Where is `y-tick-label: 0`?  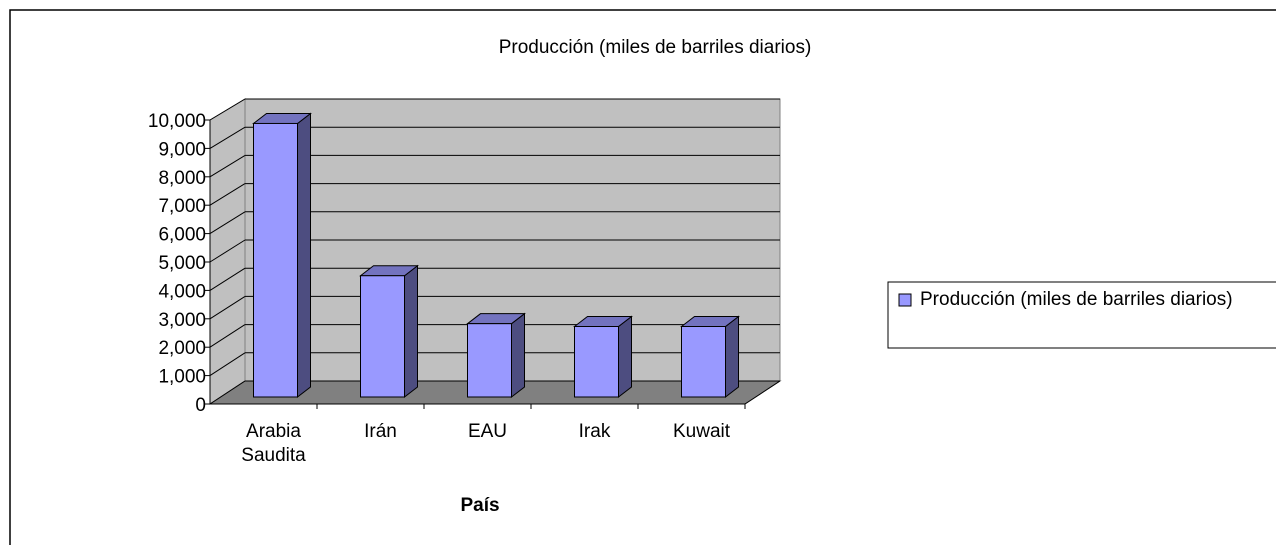
y-tick-label: 0 is located at coordinates (200, 405).